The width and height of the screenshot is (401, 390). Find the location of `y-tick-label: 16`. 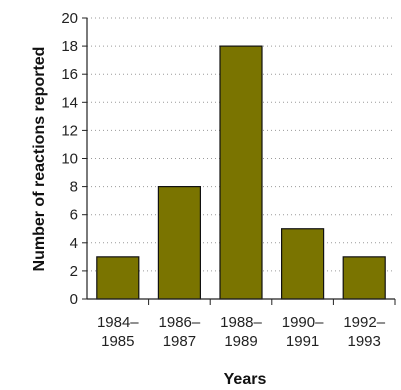

y-tick-label: 16 is located at coordinates (69, 74).